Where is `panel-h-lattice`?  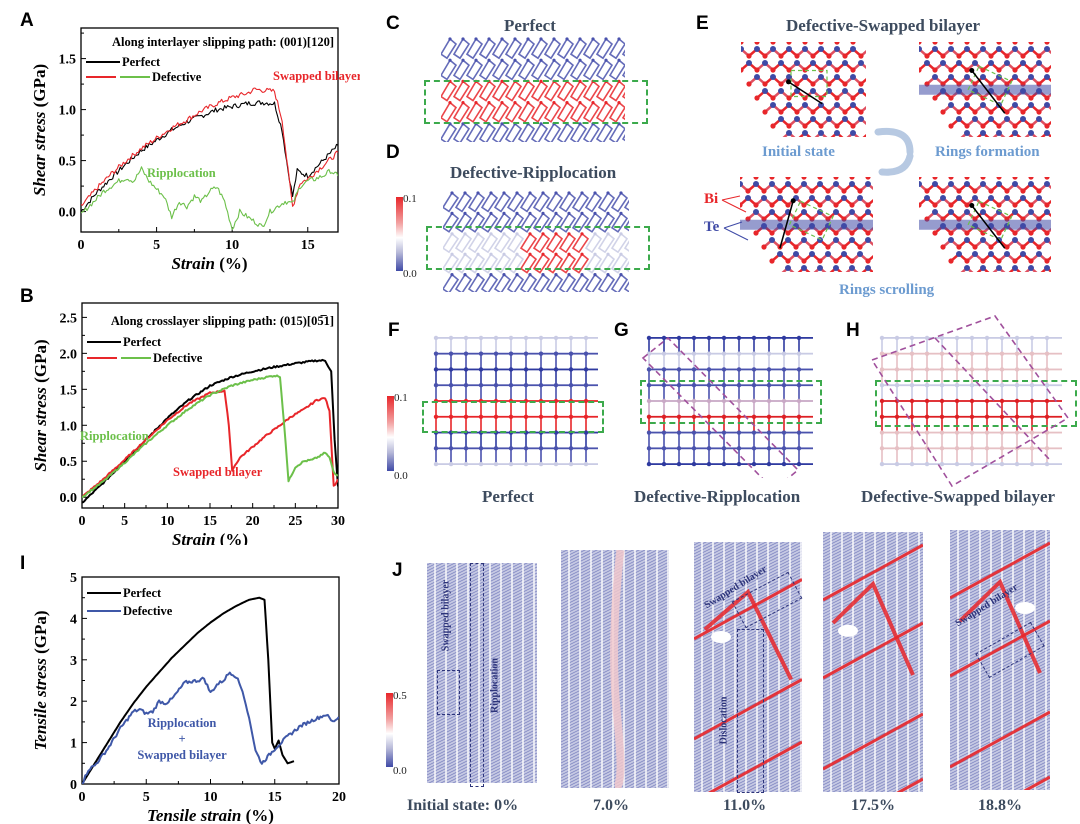
panel-h-lattice is located at coordinates (970, 401).